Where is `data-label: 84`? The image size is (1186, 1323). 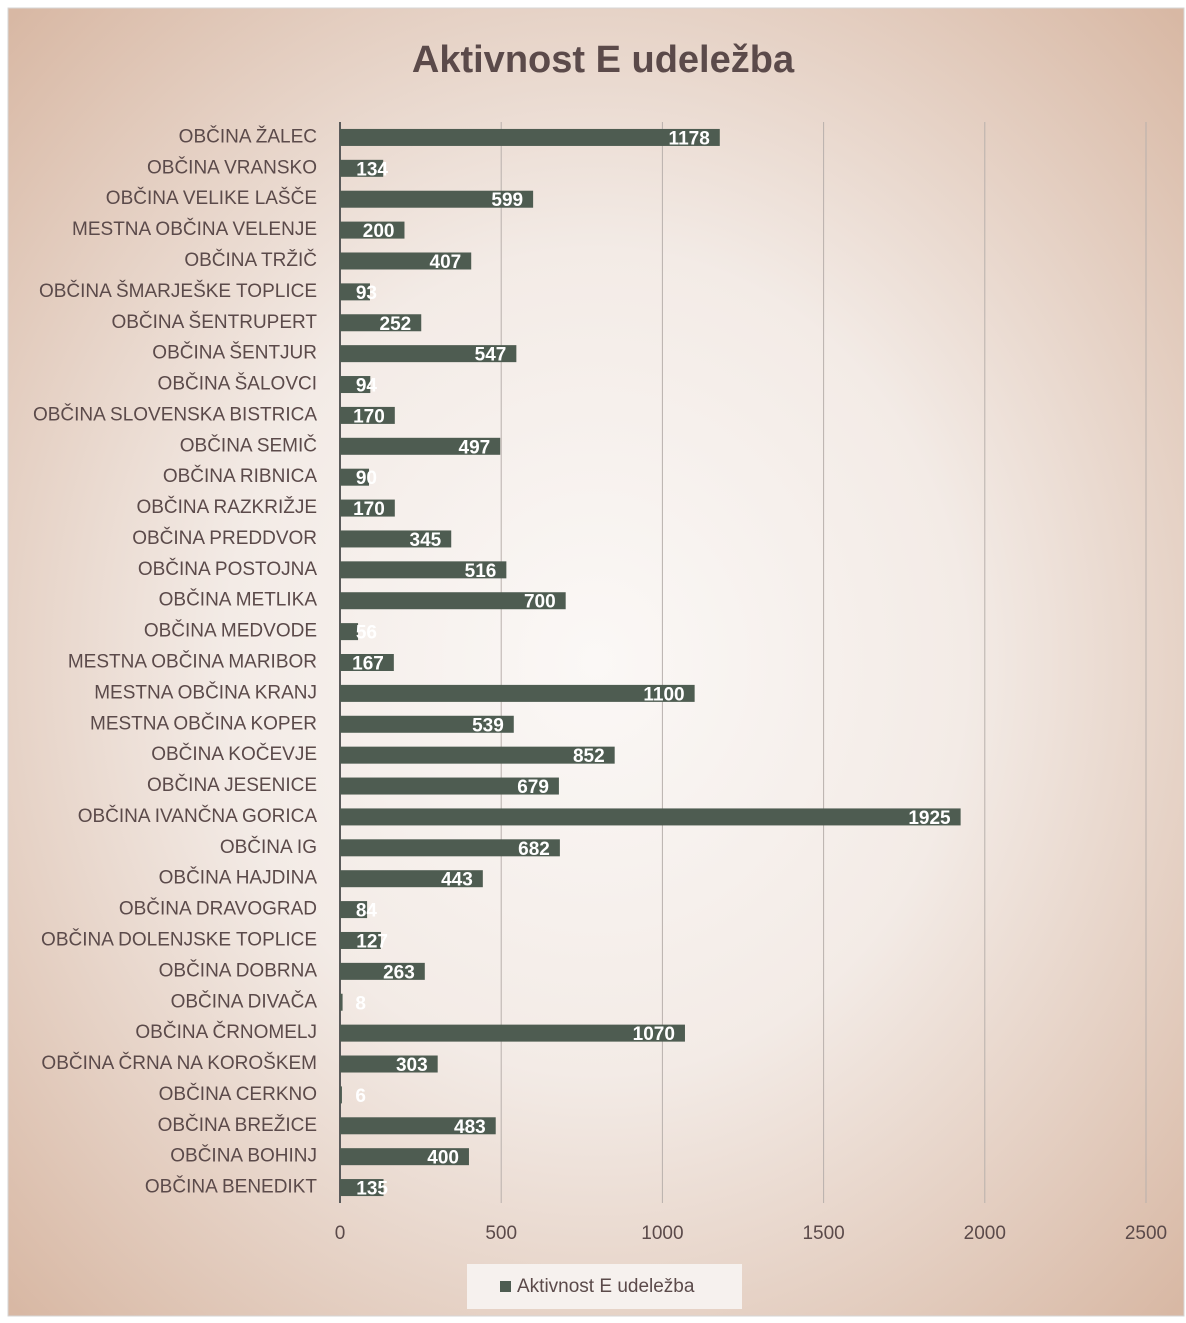
data-label: 84 is located at coordinates (367, 911).